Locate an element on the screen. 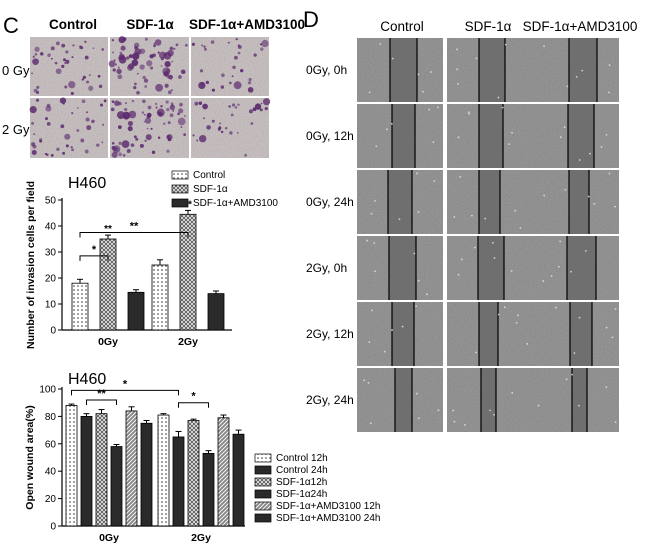  wound-row-label: 2Gy, 24h is located at coordinates (330, 400).